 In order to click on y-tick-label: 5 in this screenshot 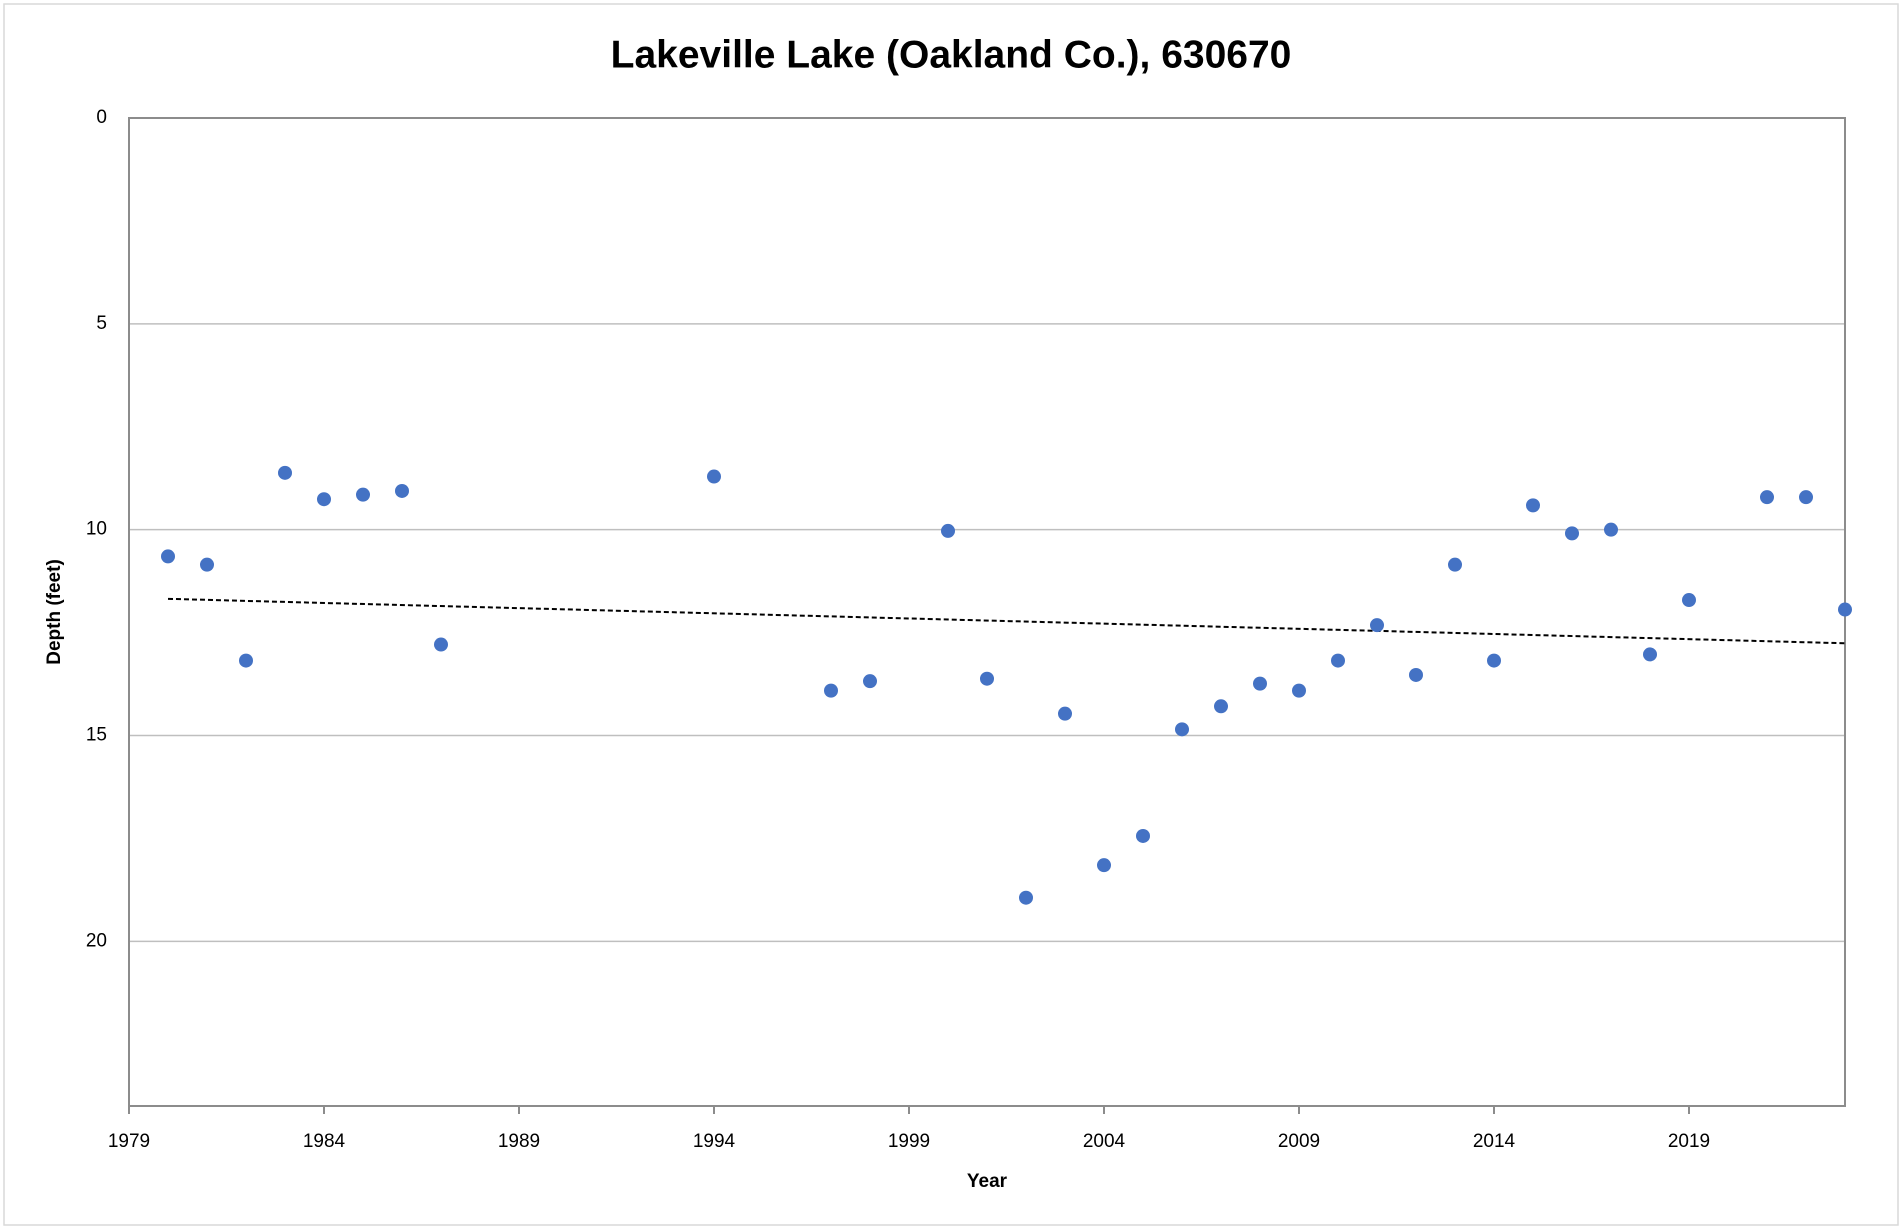, I will do `click(101, 323)`.